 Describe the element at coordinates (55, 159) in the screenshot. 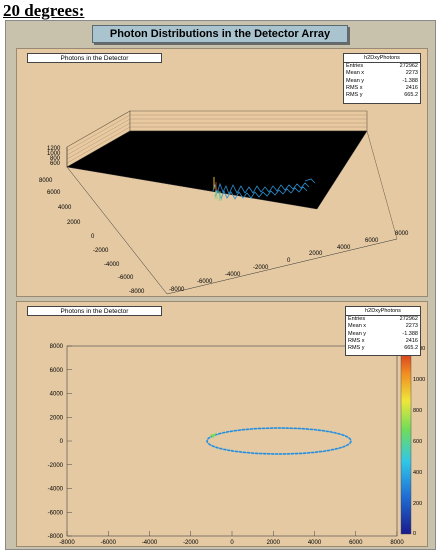

I see `z-tick-label: 800` at that location.